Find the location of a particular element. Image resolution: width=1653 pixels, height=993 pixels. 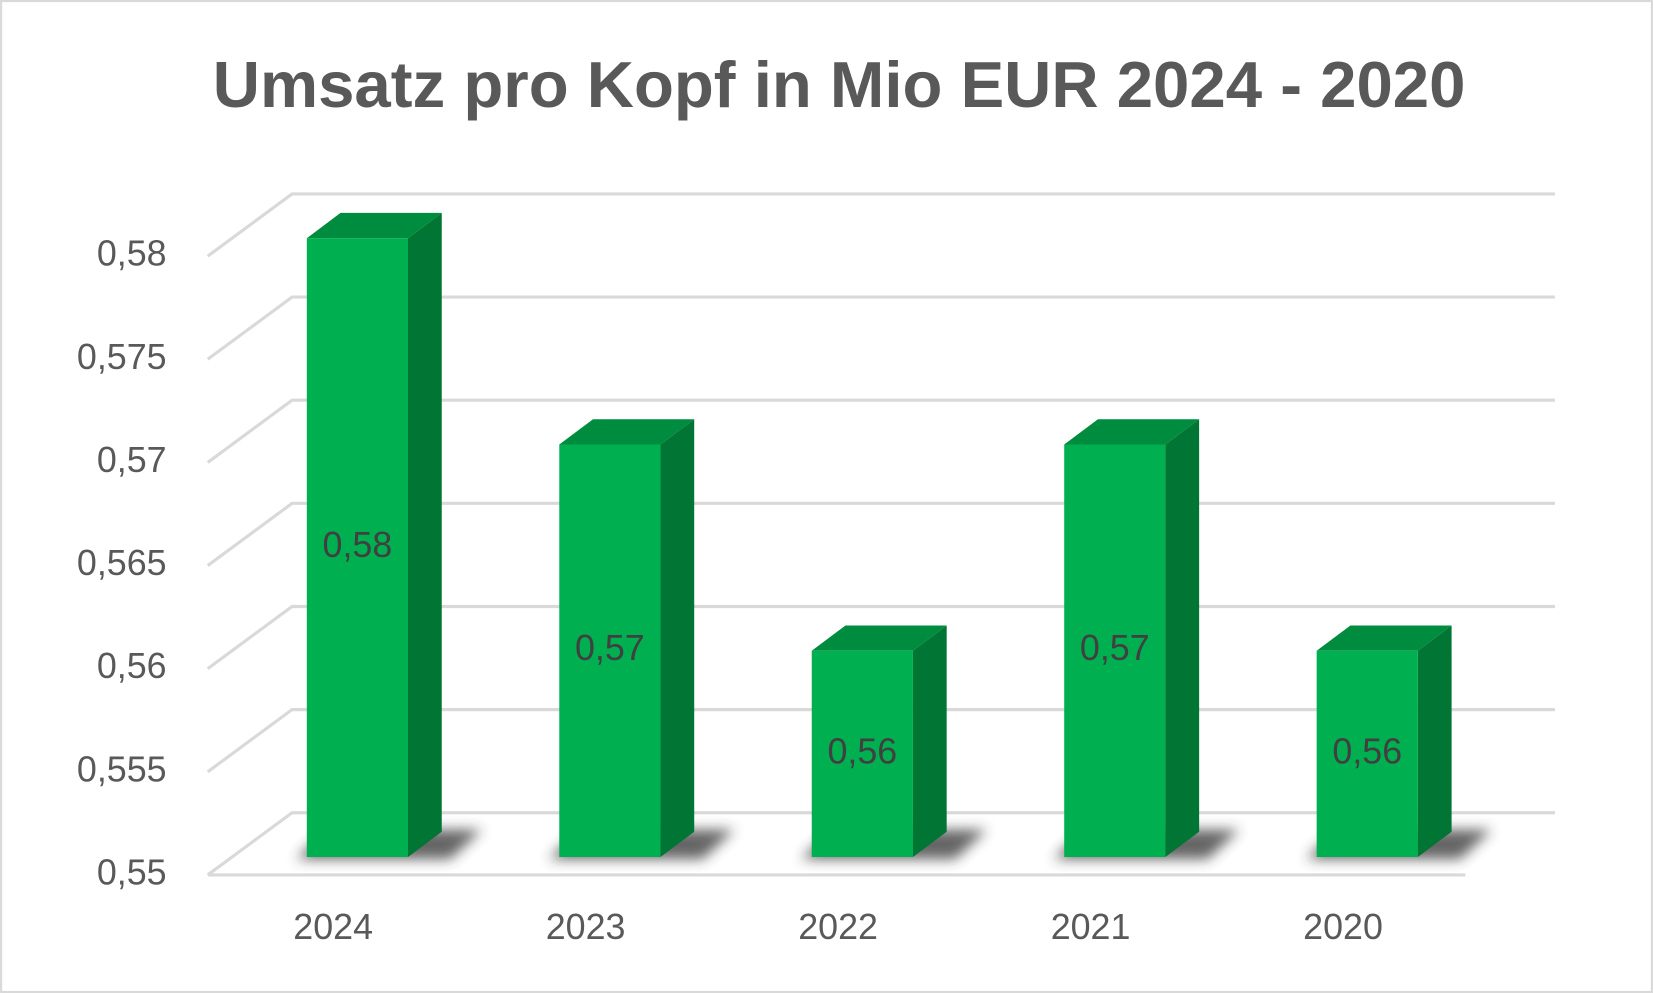

x-tick-label: 2024 is located at coordinates (333, 927).